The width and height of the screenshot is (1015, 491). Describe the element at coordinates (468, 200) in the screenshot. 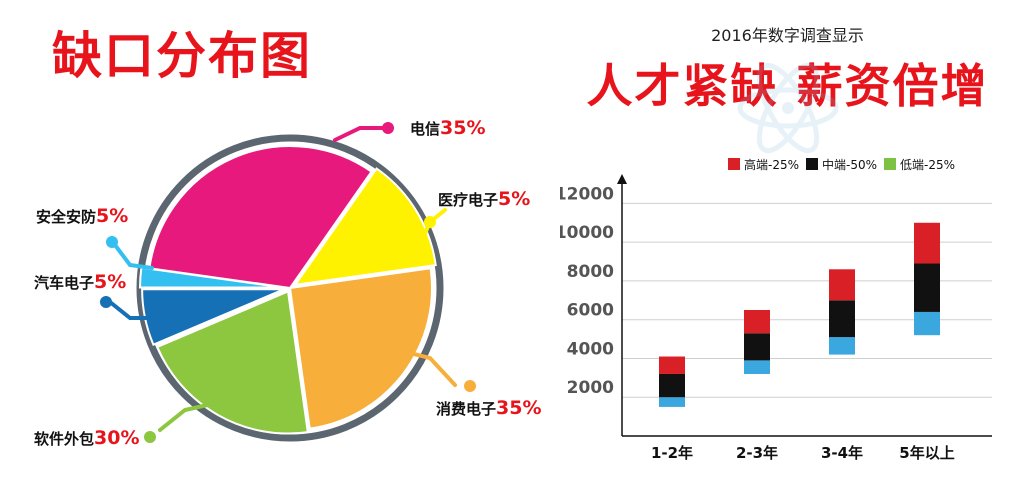

I see `pie-slice-name: 医疗电子` at that location.